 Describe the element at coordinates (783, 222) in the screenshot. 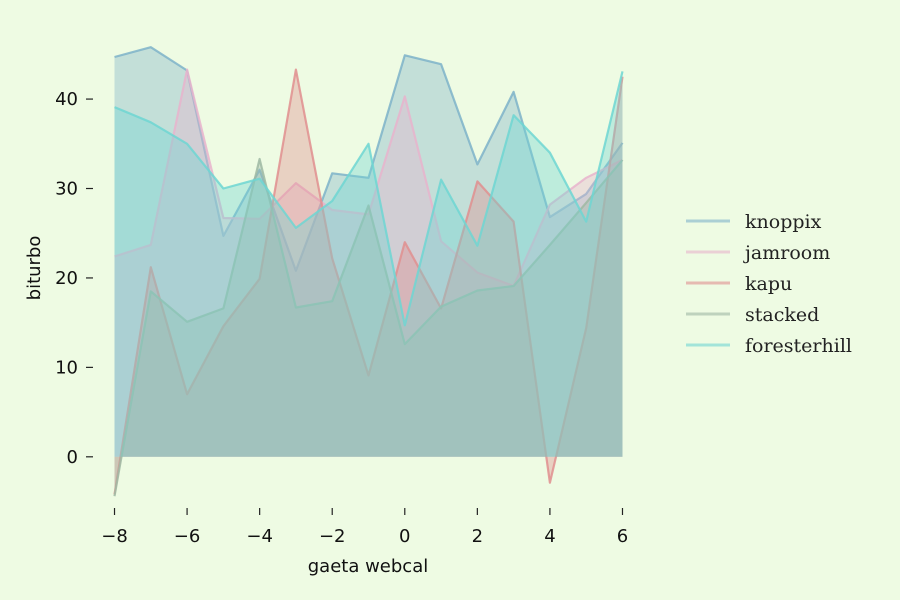

I see `legend-label: knoppix` at that location.